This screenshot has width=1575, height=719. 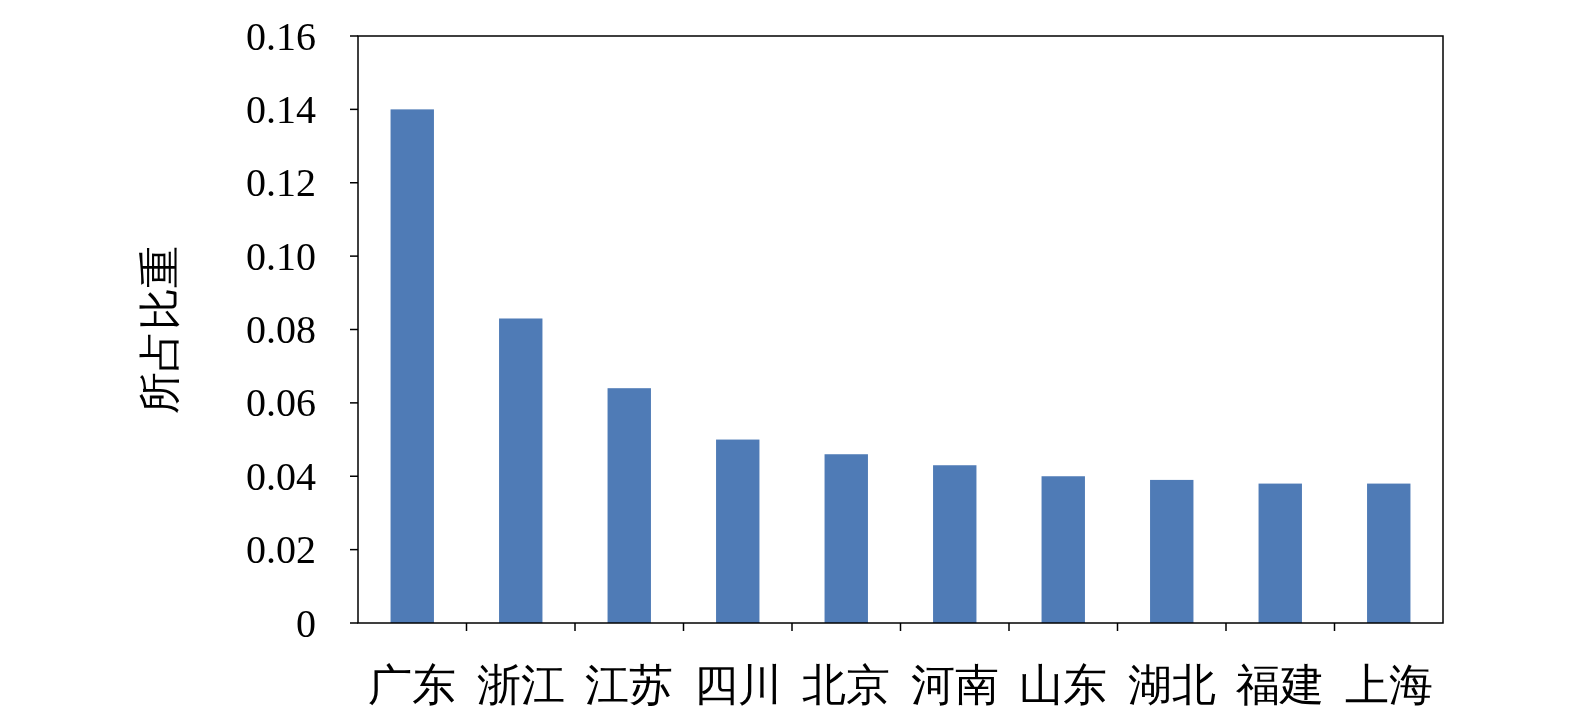 What do you see at coordinates (281, 550) in the screenshot?
I see `y-tick-label: 0.02` at bounding box center [281, 550].